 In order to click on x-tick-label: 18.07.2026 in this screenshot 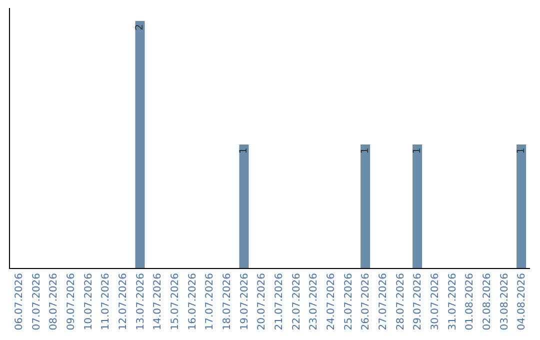, I will do `click(227, 301)`.